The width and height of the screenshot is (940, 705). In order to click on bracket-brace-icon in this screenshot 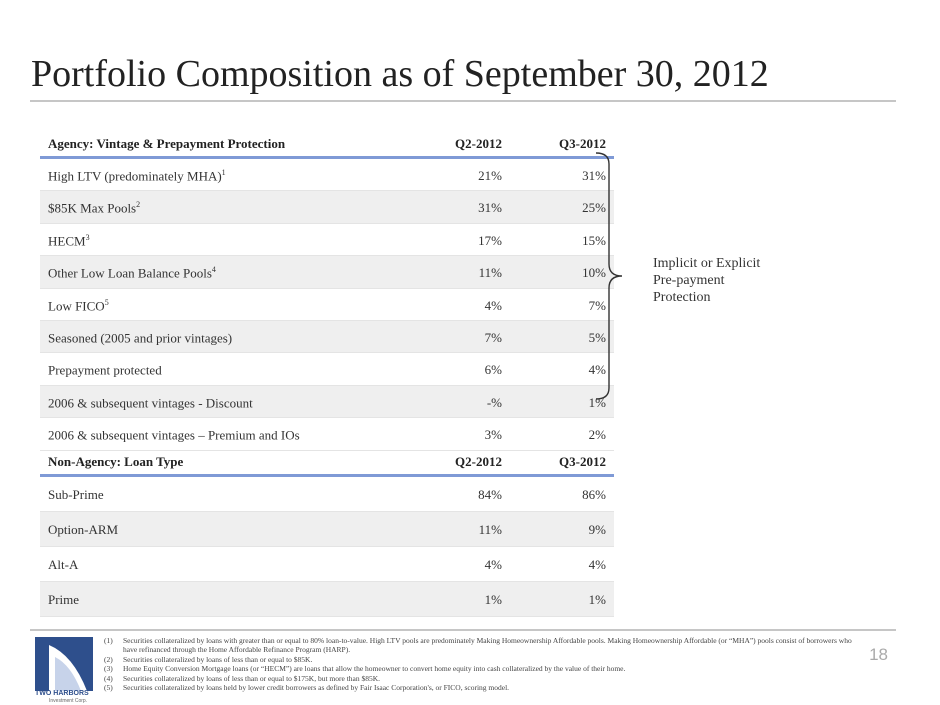, I will do `click(609, 276)`.